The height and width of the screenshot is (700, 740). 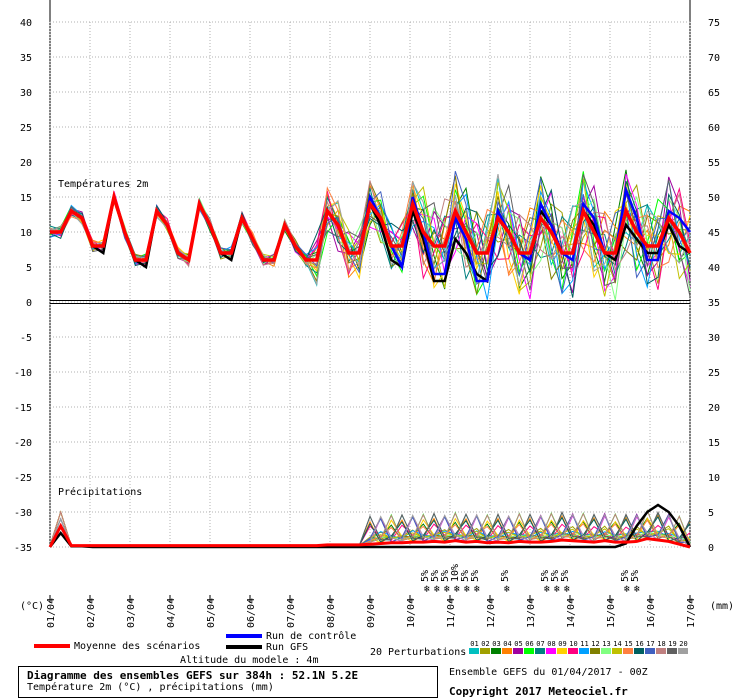 What do you see at coordinates (530, 579) in the screenshot?
I see `snow-markers: 5%❄5%❄5%❄10%❄5%❄5%❄5%❄5%❄5%❄5%❄5%❄5%❄` at bounding box center [530, 579].